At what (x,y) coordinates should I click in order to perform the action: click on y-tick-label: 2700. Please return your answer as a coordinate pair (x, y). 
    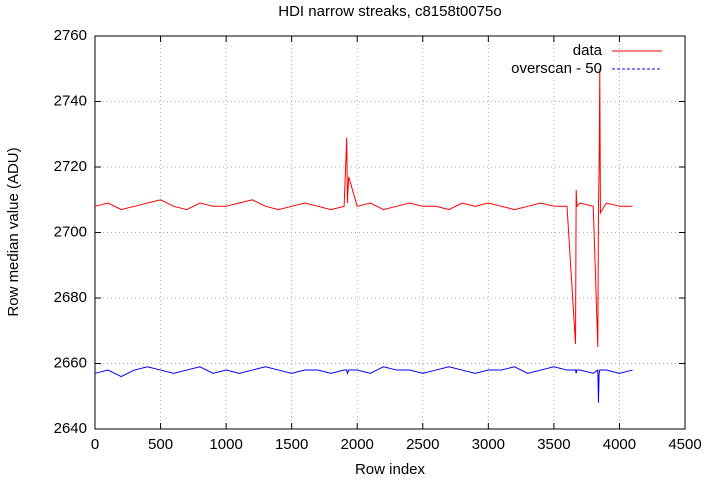
    Looking at the image, I should click on (70, 231).